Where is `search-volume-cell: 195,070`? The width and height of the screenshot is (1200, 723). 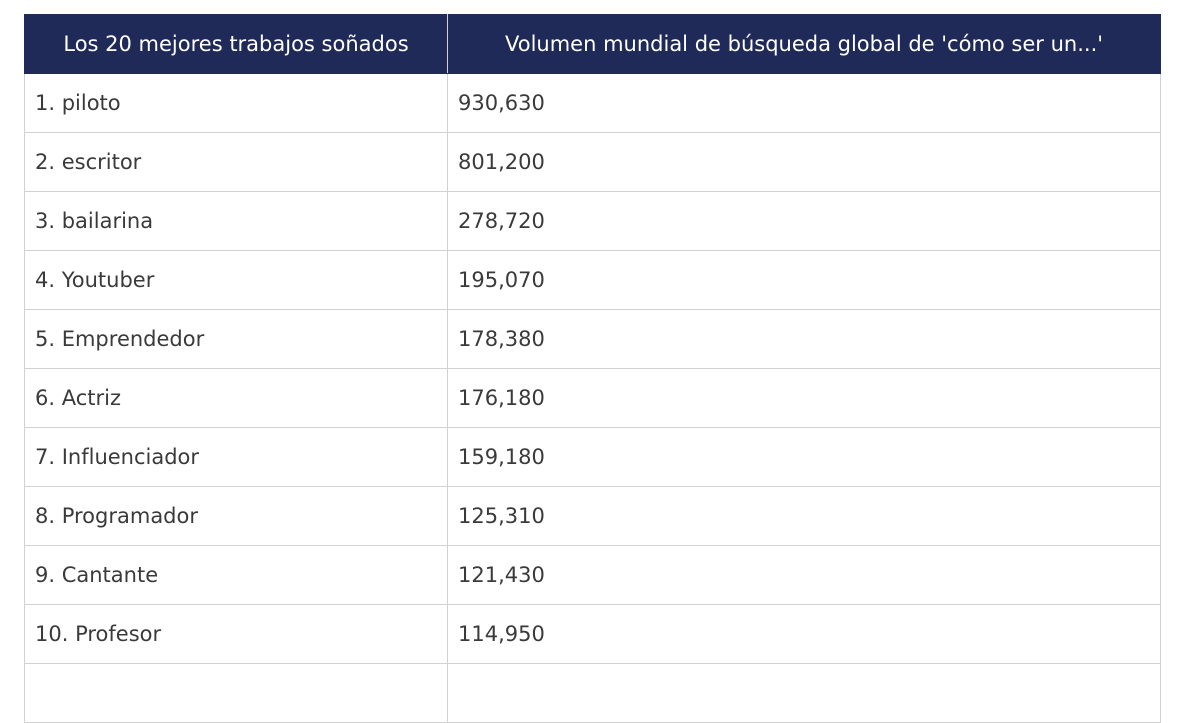
search-volume-cell: 195,070 is located at coordinates (804, 280).